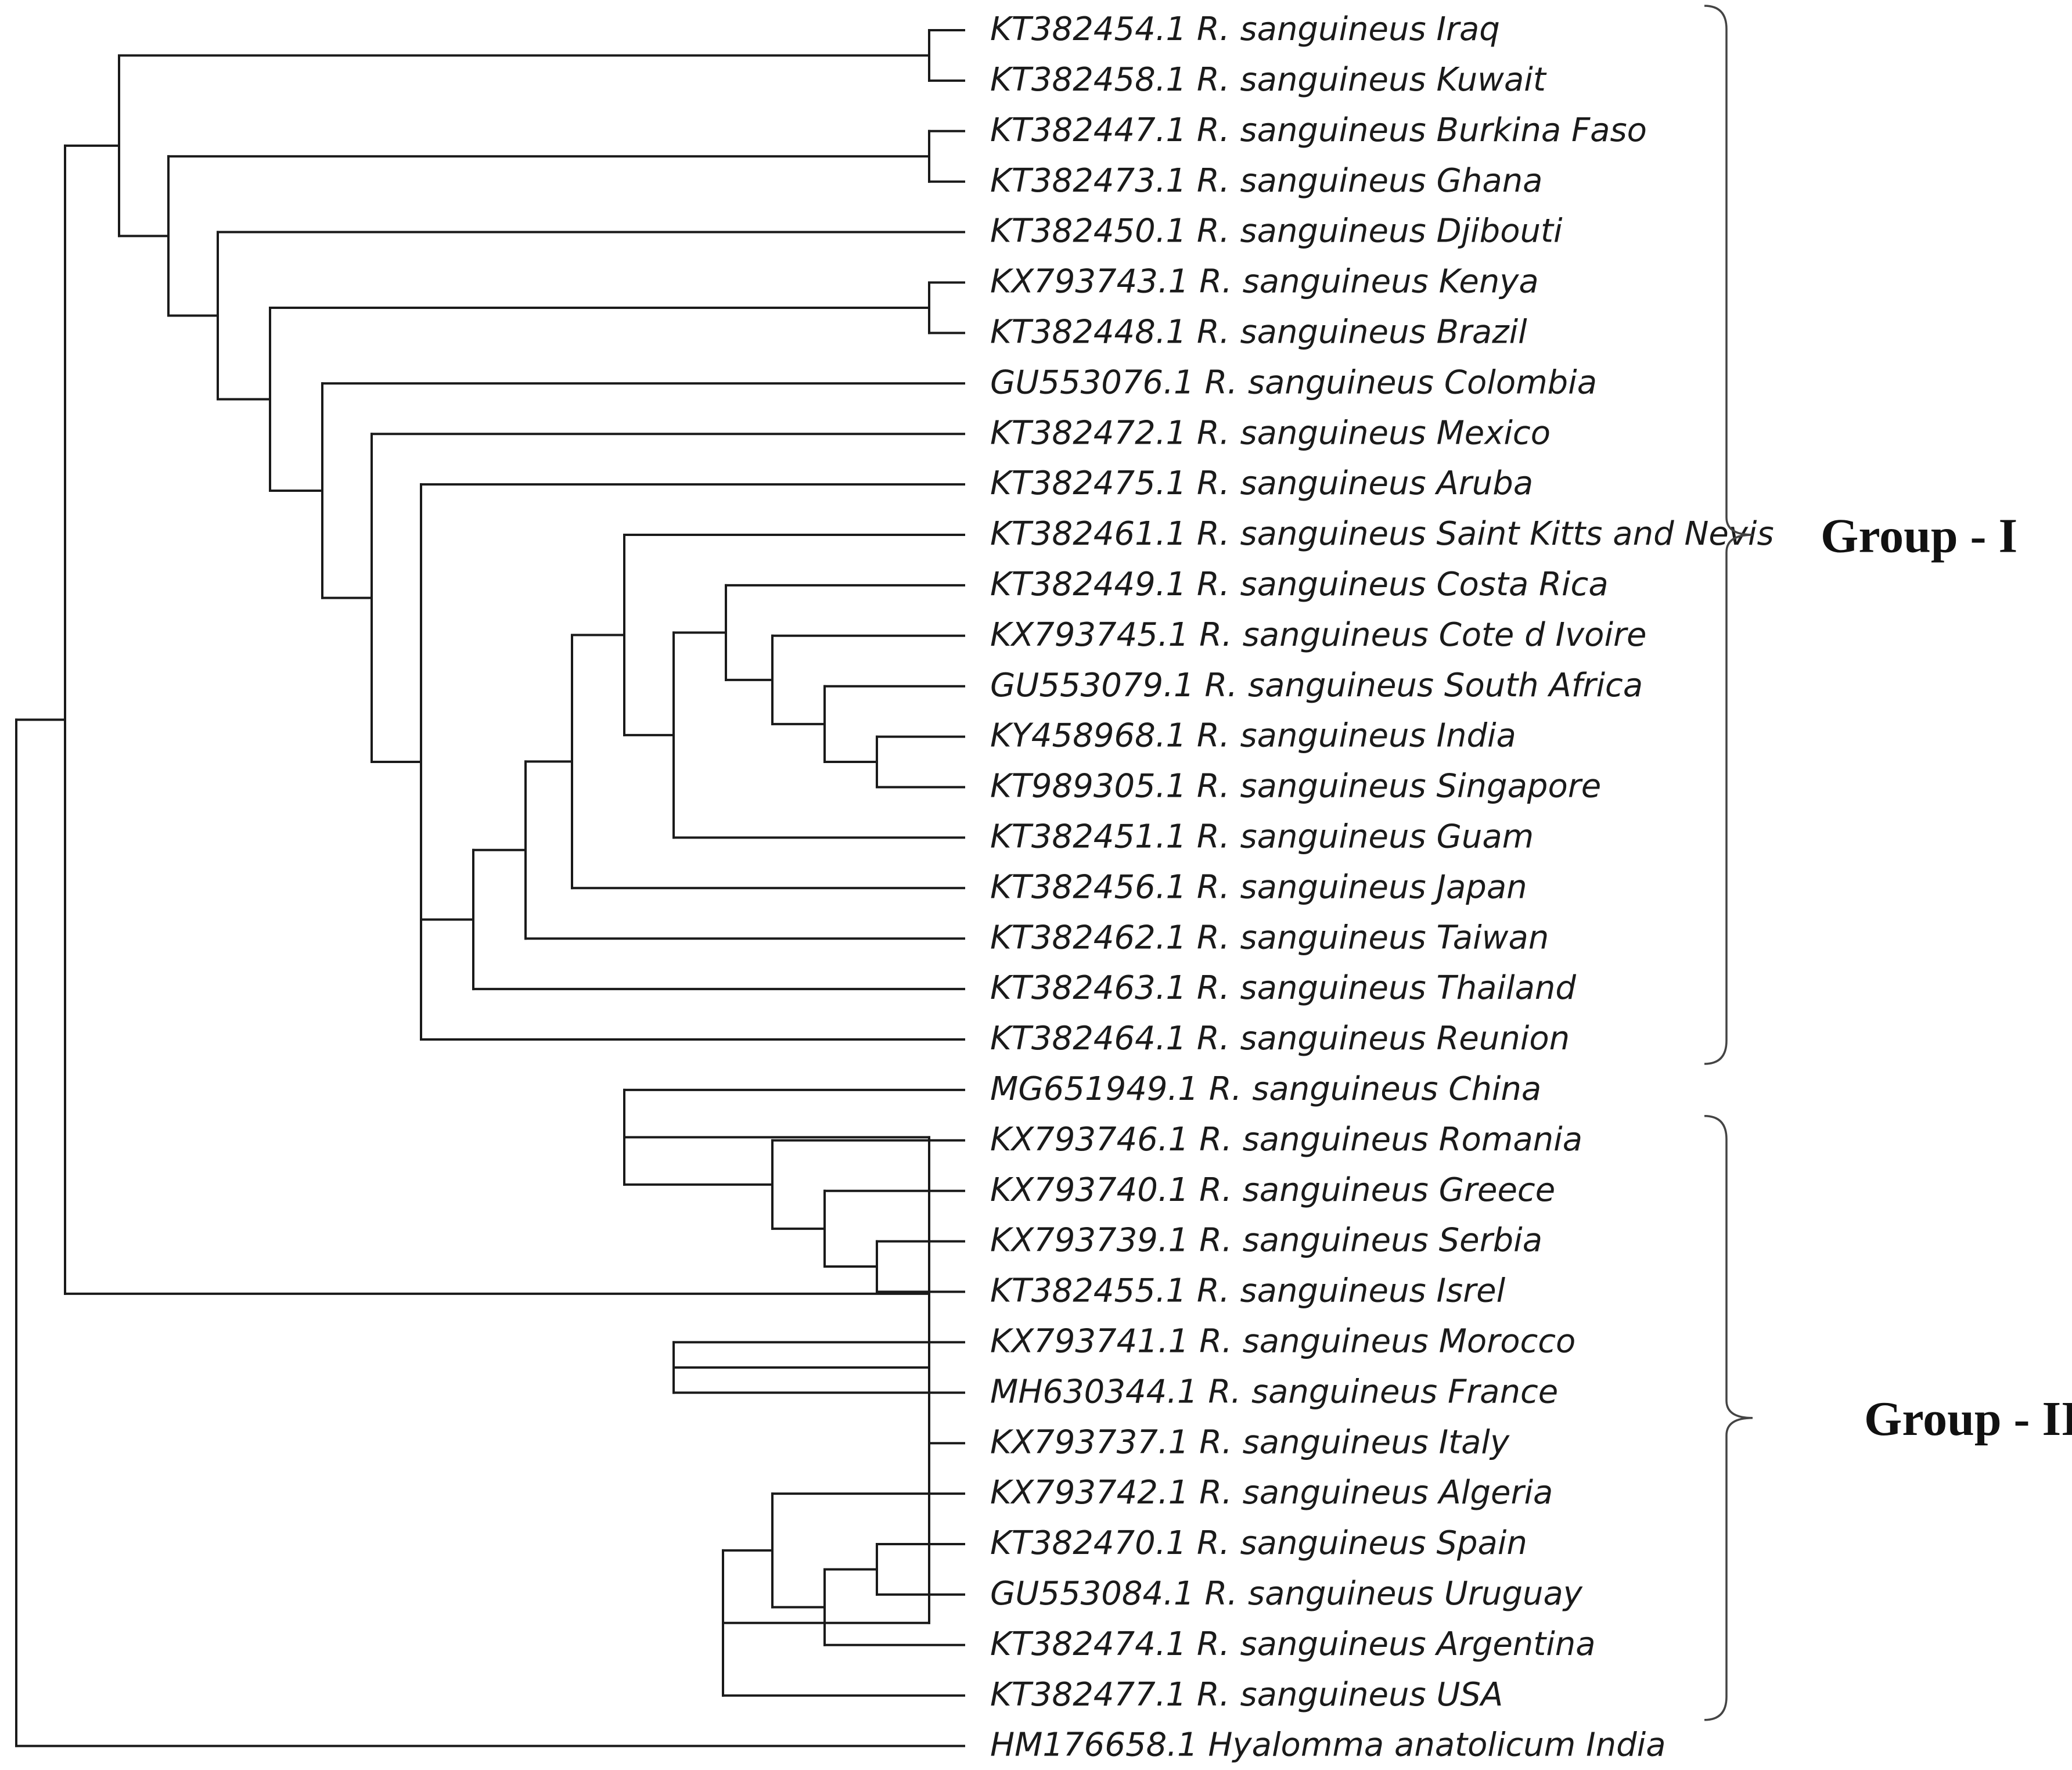 The width and height of the screenshot is (2072, 1770). I want to click on taxon-label: KT382463.1 R. sanguineus Thailand, so click(1283, 988).